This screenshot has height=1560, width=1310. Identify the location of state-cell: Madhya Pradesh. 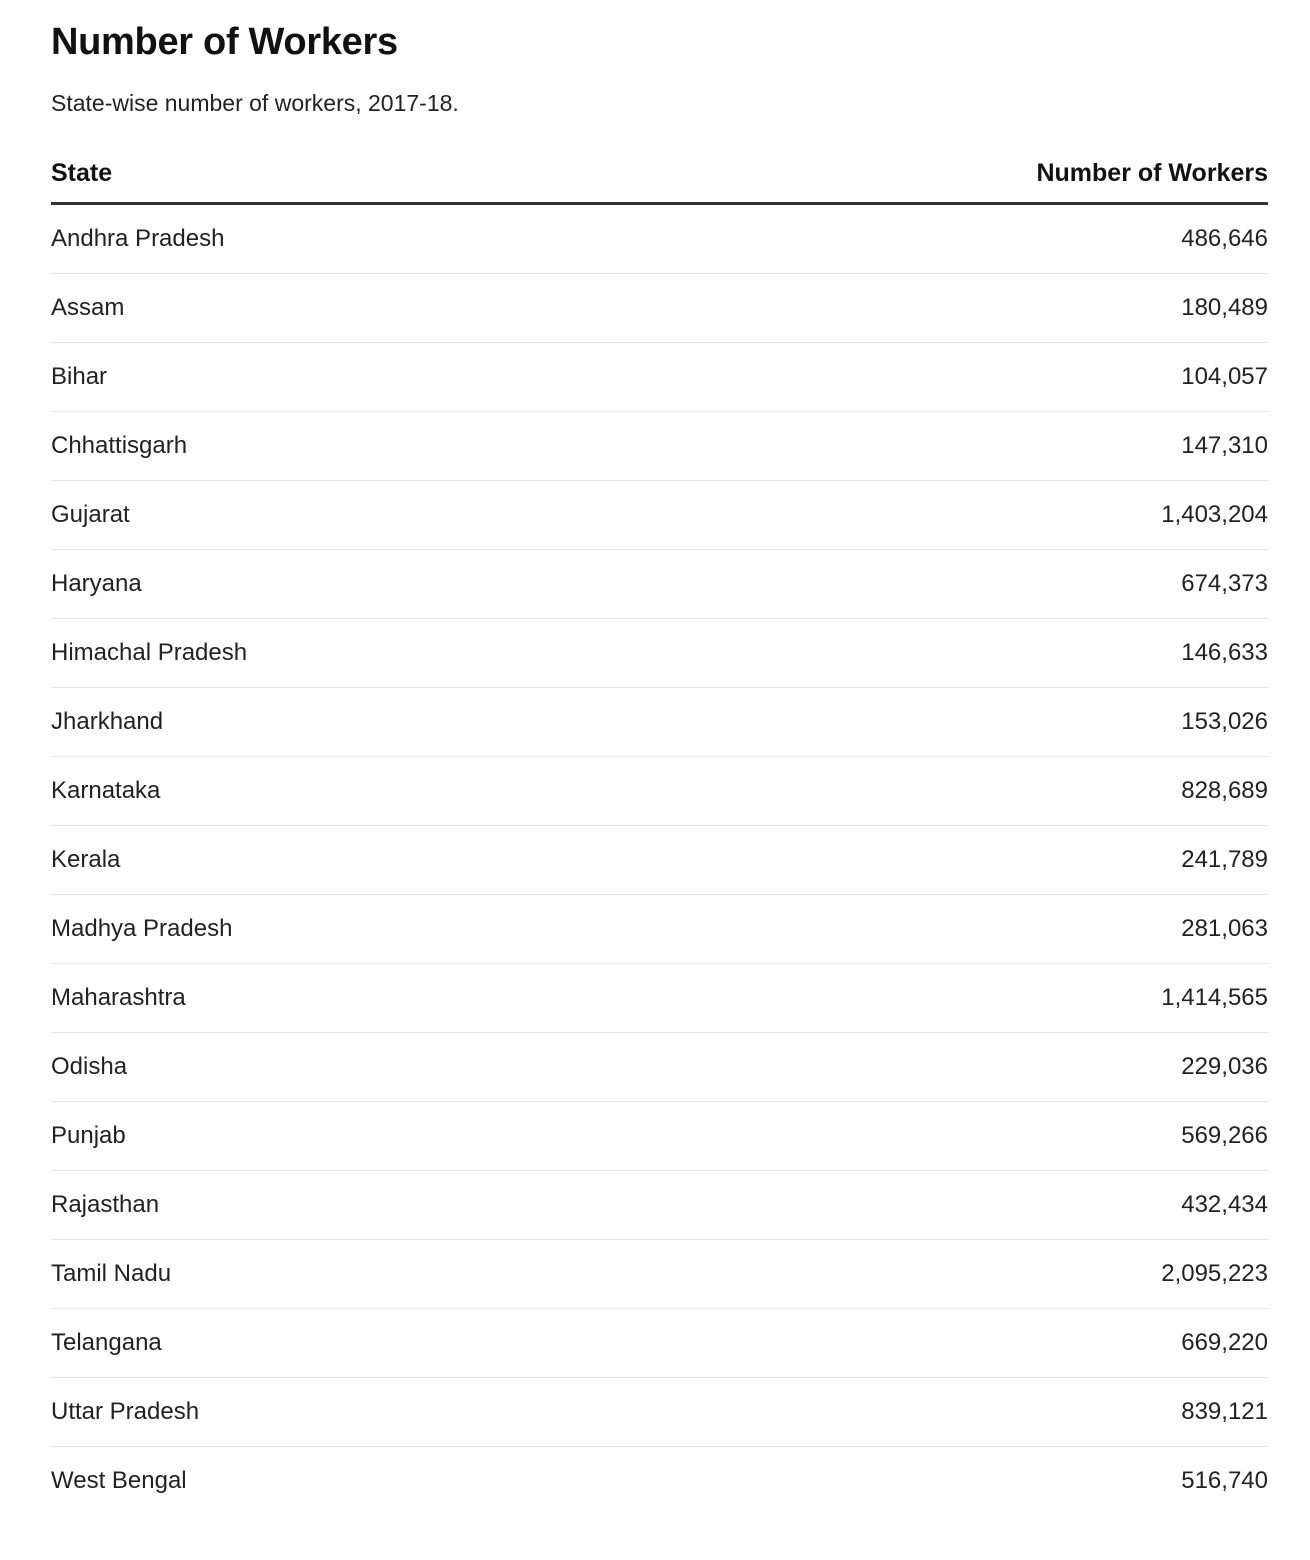
(330, 929).